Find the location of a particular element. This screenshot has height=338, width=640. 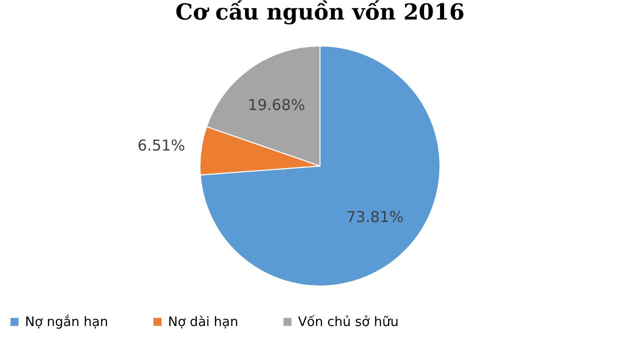

data-label: 19.68% is located at coordinates (277, 105).